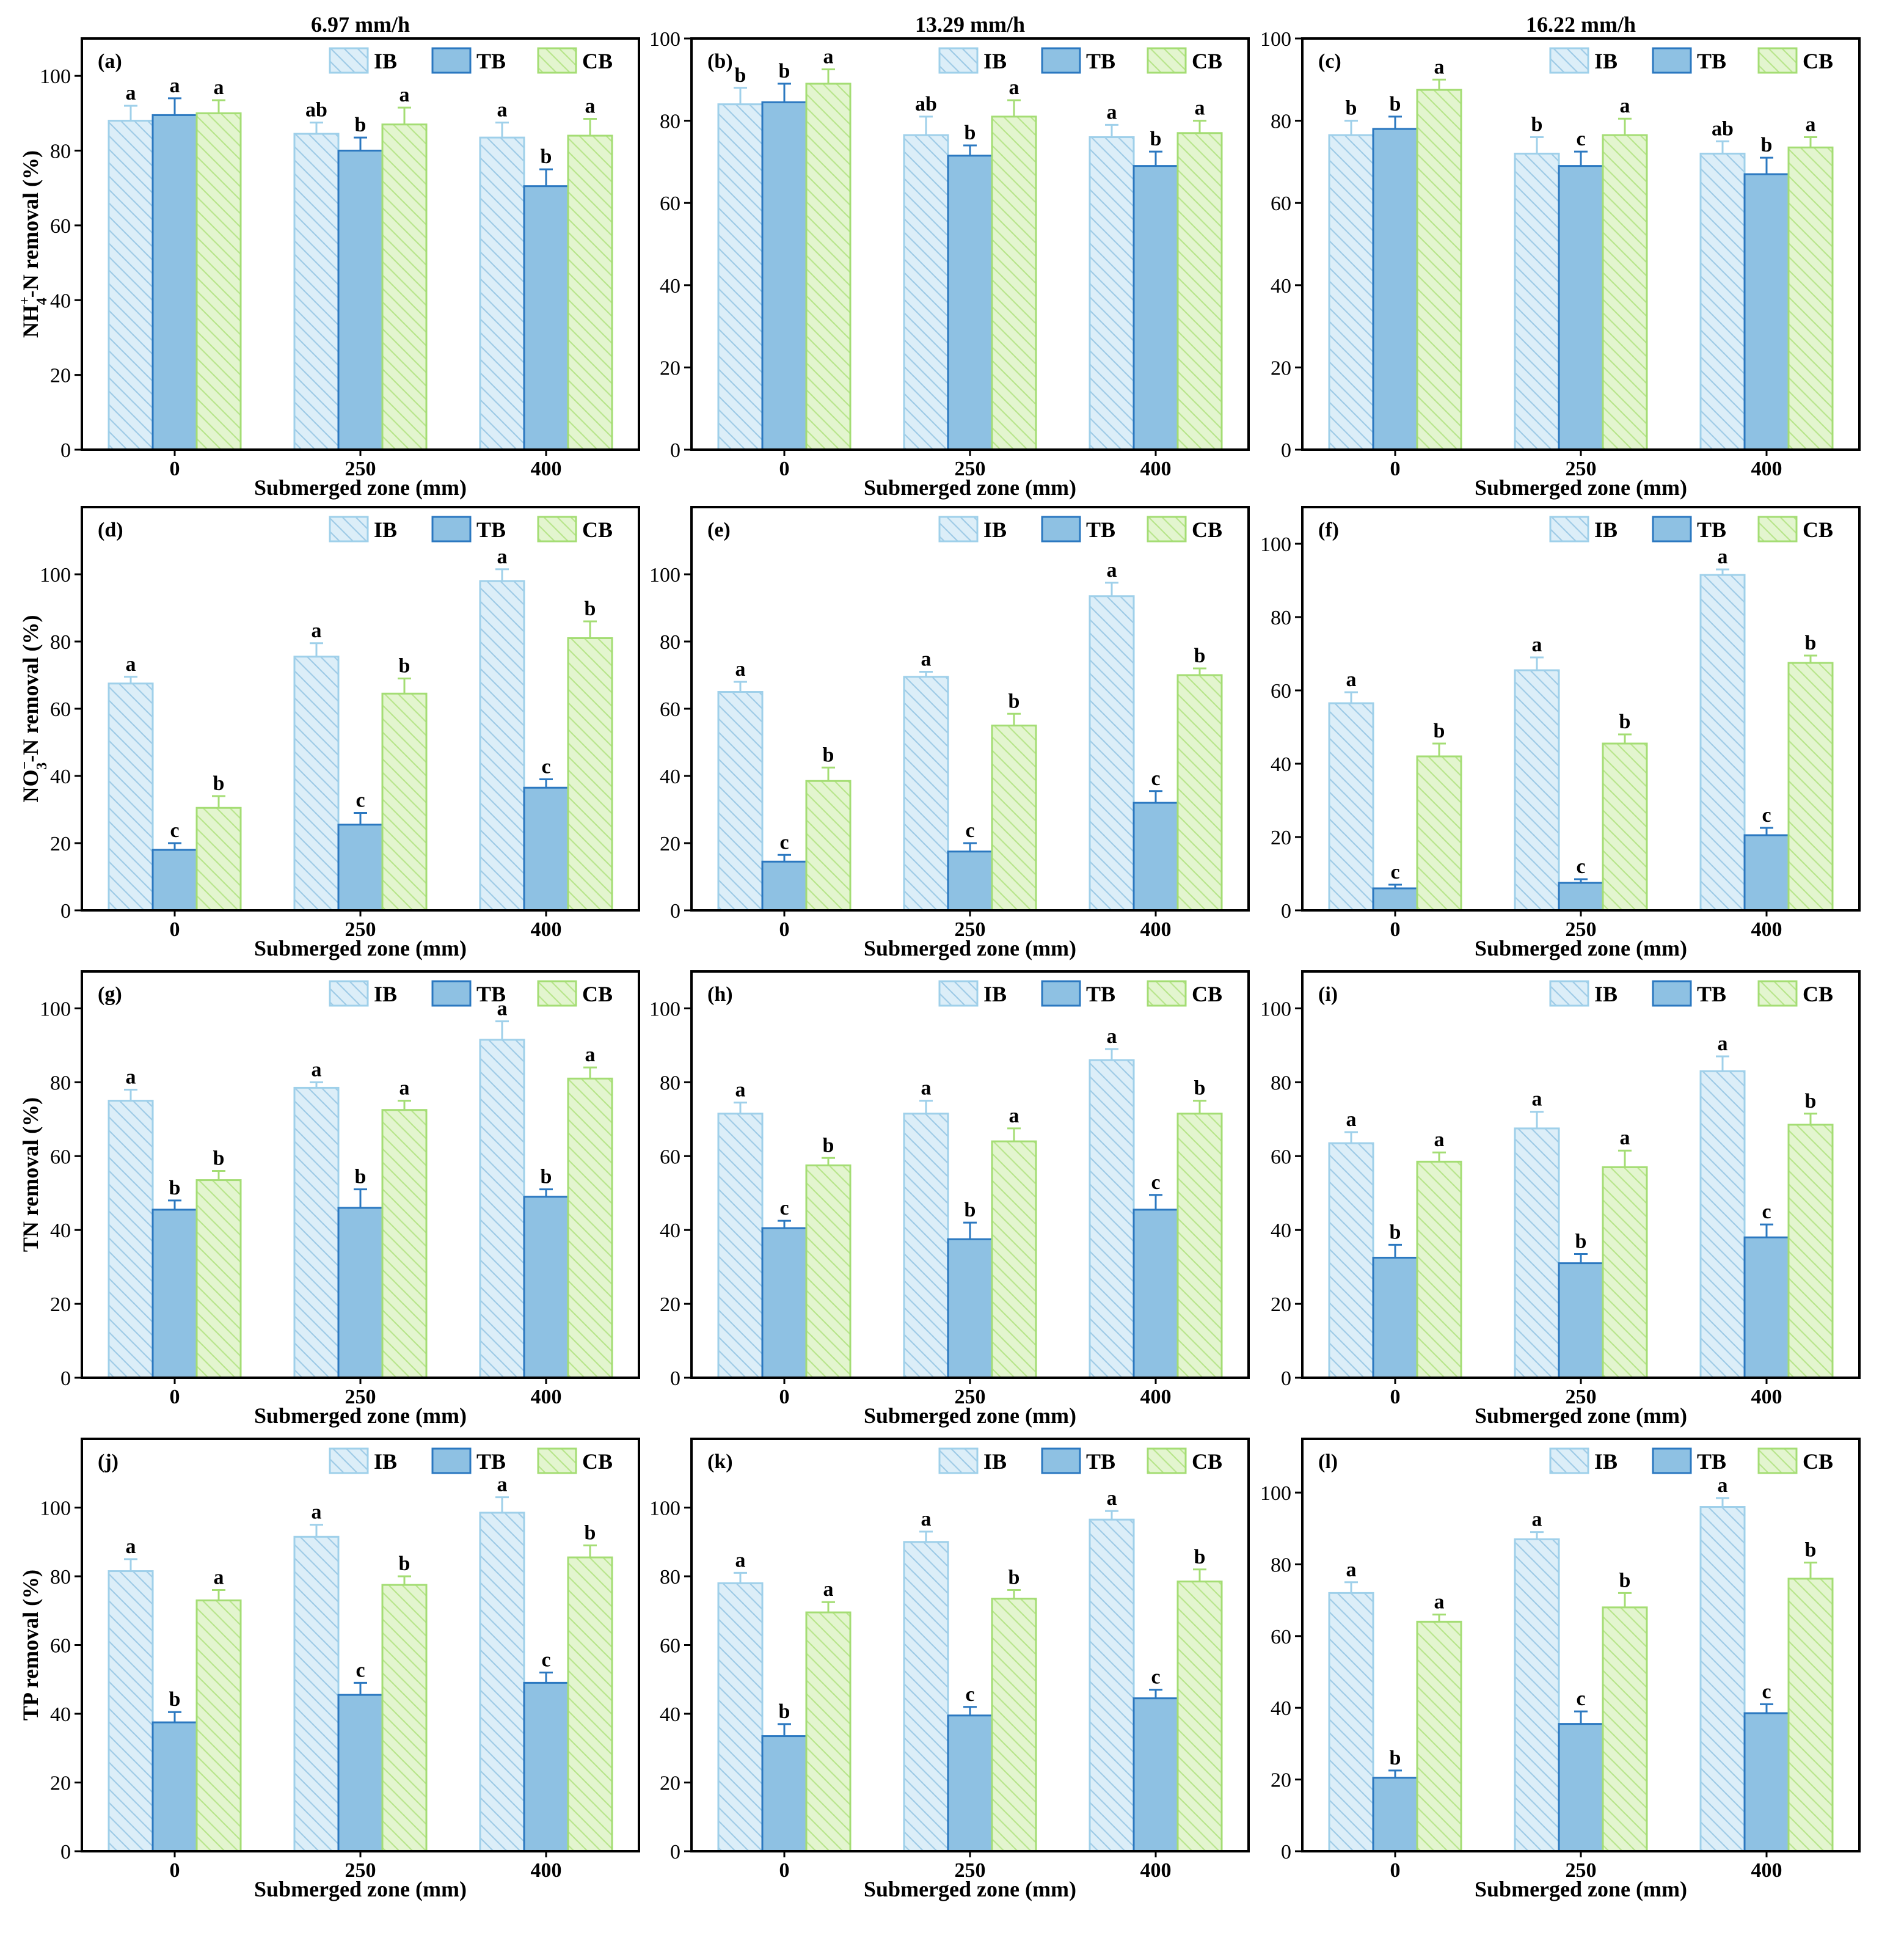 The width and height of the screenshot is (1904, 1938). I want to click on panel-label: (k), so click(720, 1462).